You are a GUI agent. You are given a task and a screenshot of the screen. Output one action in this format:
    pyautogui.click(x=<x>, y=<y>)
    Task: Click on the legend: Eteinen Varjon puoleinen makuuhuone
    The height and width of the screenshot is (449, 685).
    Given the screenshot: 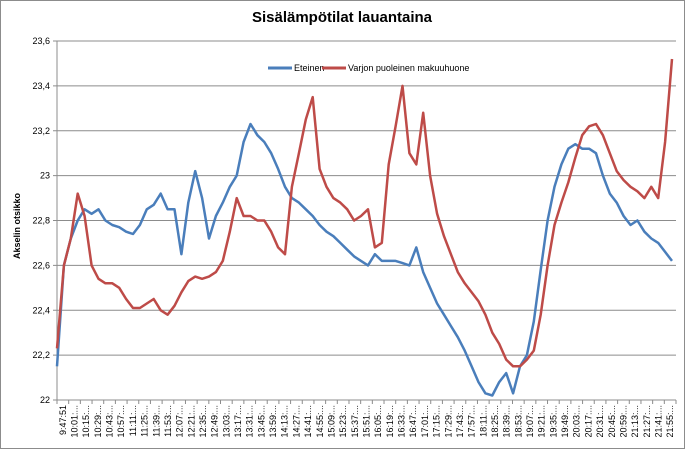 What is the action you would take?
    pyautogui.click(x=368, y=68)
    